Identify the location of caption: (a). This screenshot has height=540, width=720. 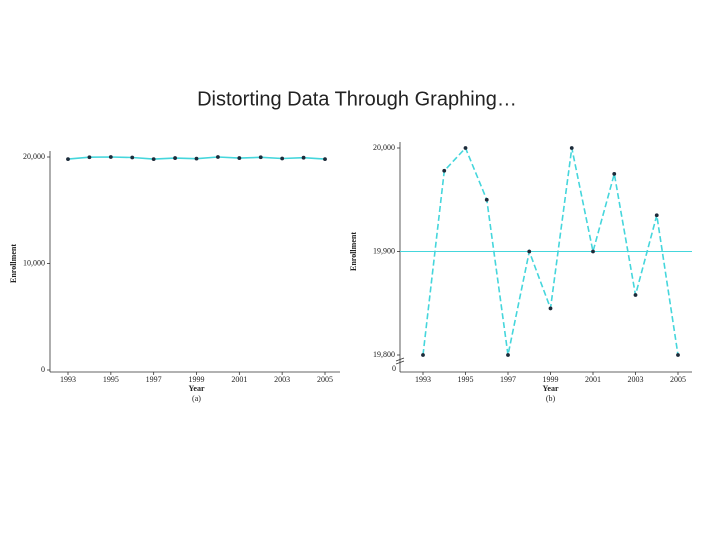
(196, 398).